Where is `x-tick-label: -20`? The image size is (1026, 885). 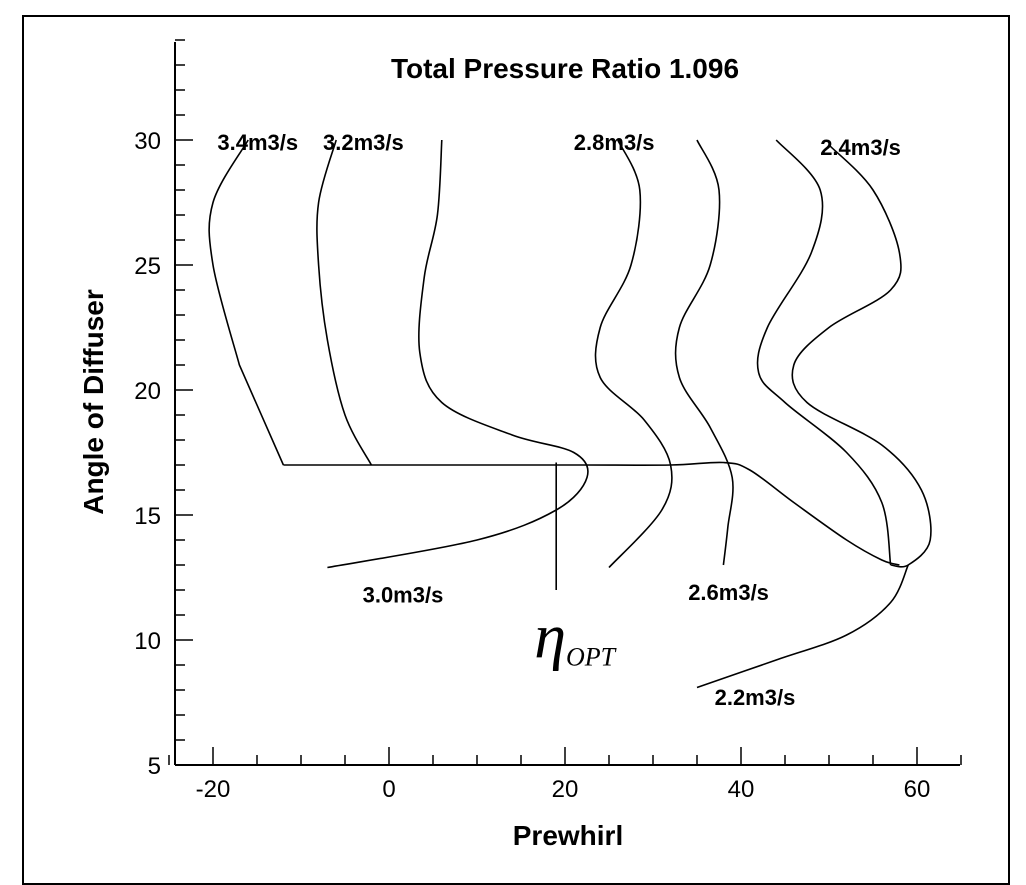
x-tick-label: -20 is located at coordinates (213, 789).